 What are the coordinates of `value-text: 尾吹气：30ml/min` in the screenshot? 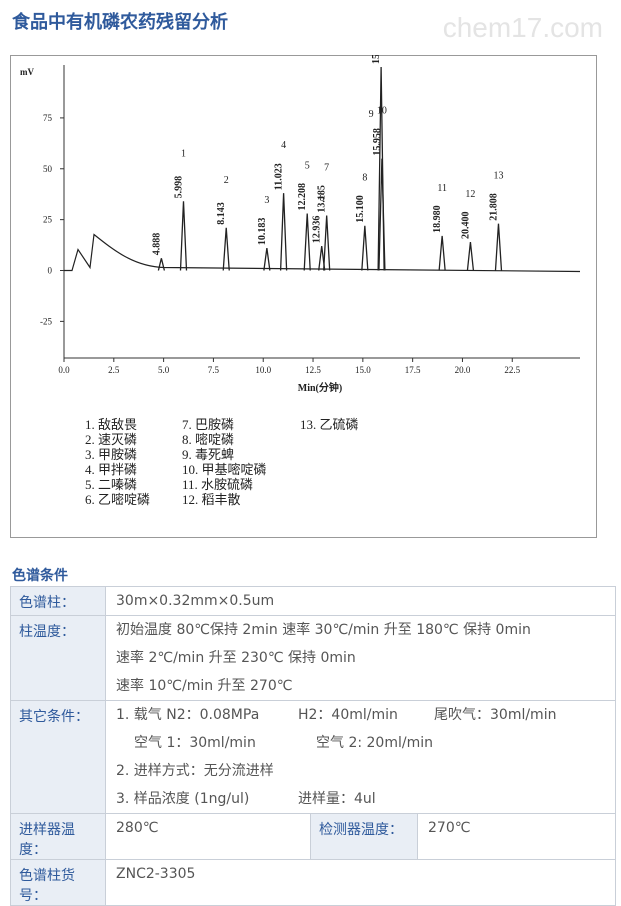 It's located at (495, 715).